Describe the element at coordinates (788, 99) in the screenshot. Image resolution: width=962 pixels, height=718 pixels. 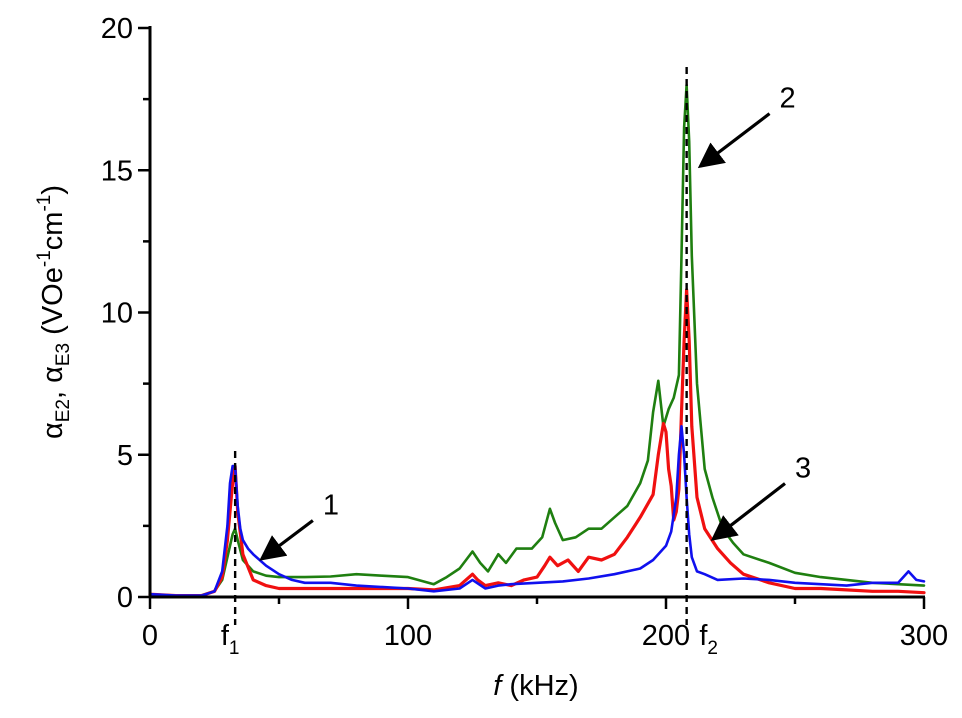
I see `curve-label-2: 2` at that location.